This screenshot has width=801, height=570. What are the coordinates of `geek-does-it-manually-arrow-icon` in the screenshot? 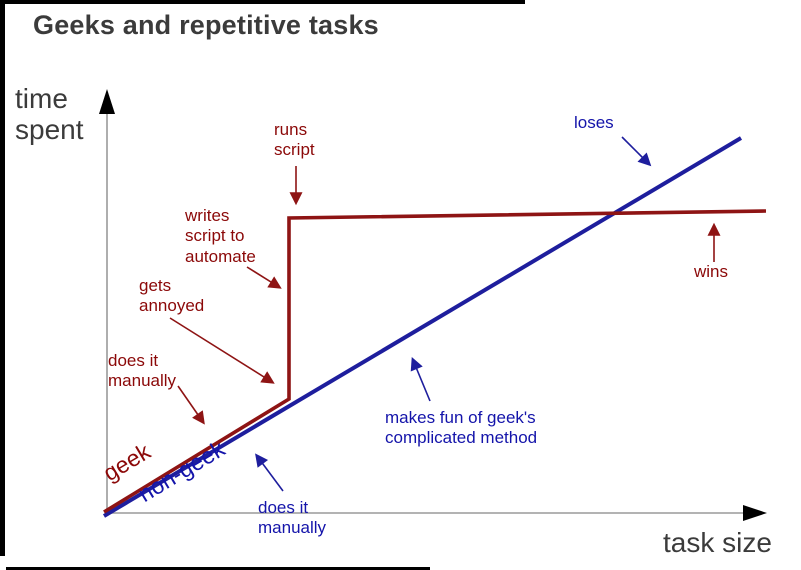 It's located at (191, 405).